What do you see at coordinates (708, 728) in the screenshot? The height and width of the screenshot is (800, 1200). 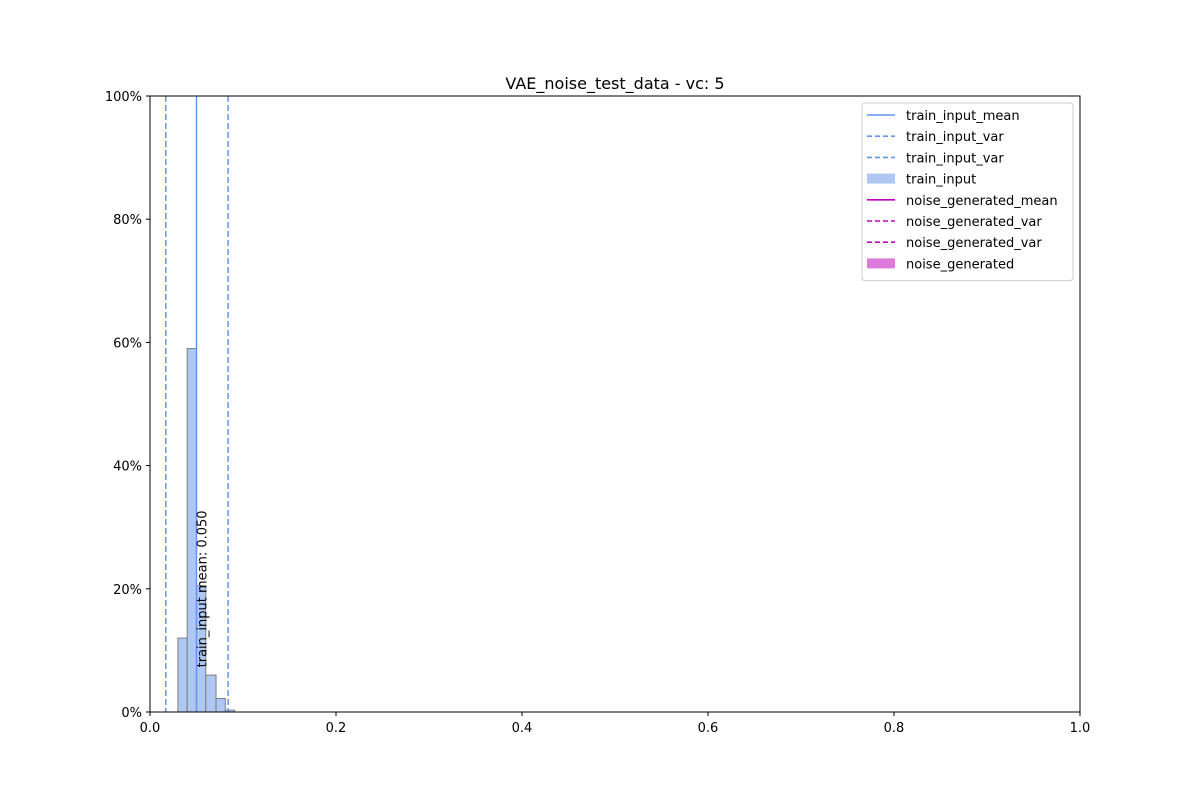 I see `x-tick-label: 0.6` at bounding box center [708, 728].